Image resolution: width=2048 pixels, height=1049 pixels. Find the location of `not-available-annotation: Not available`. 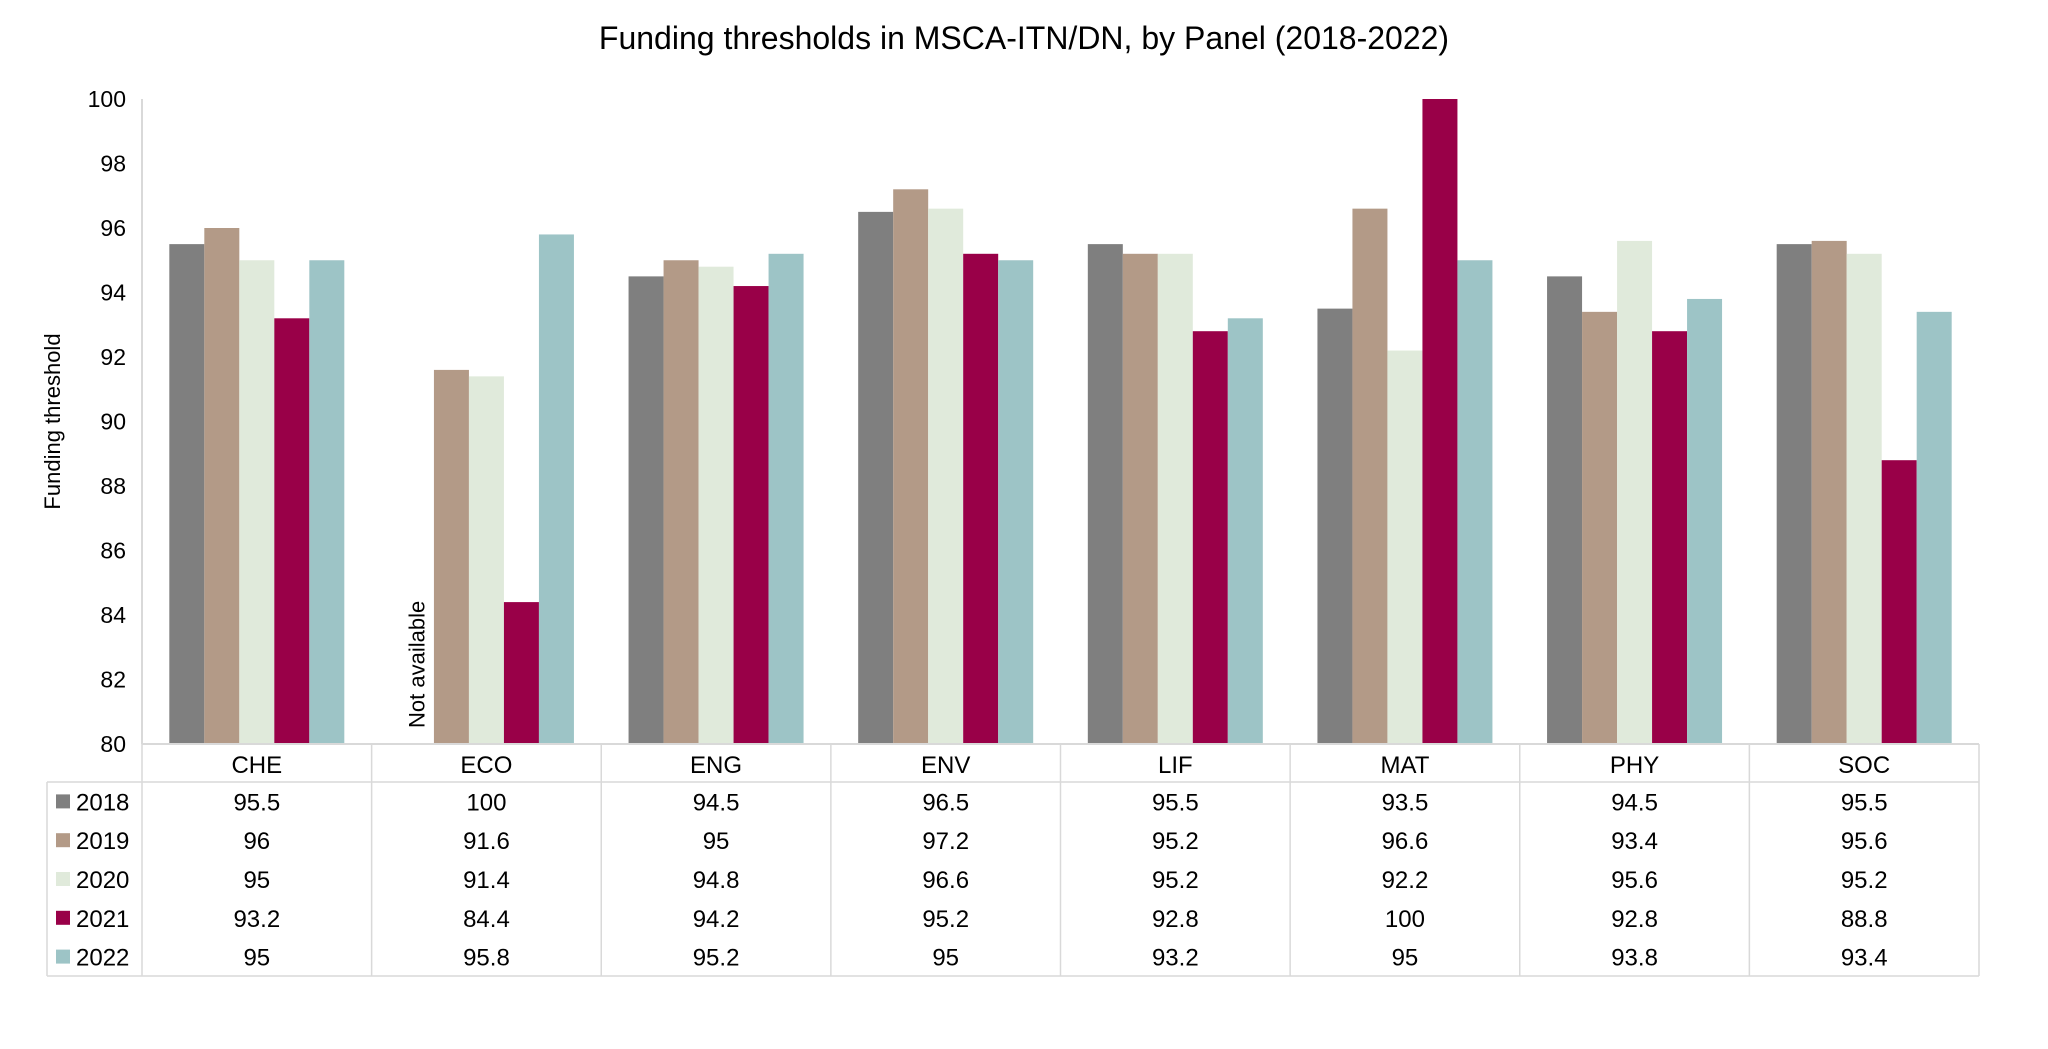

not-available-annotation: Not available is located at coordinates (416, 664).